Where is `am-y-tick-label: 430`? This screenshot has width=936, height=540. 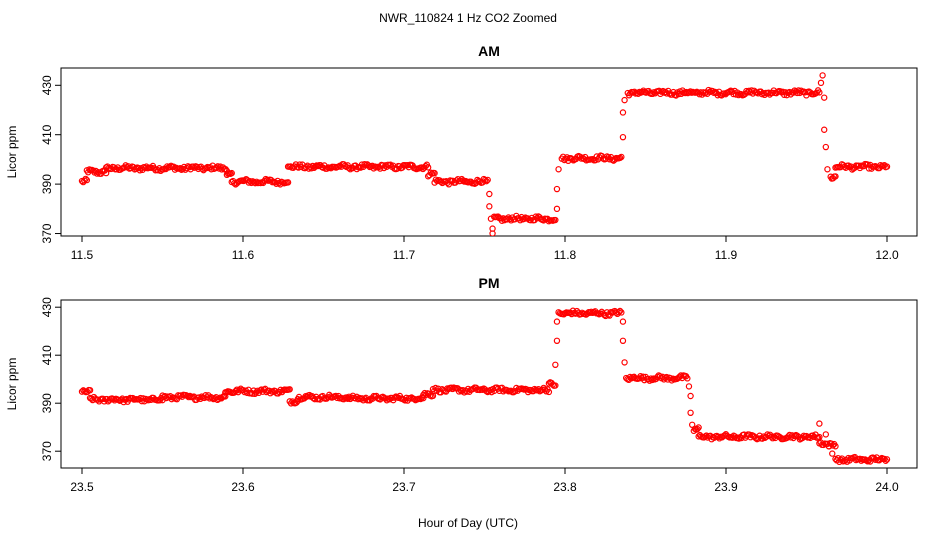
am-y-tick-label: 430 is located at coordinates (47, 85).